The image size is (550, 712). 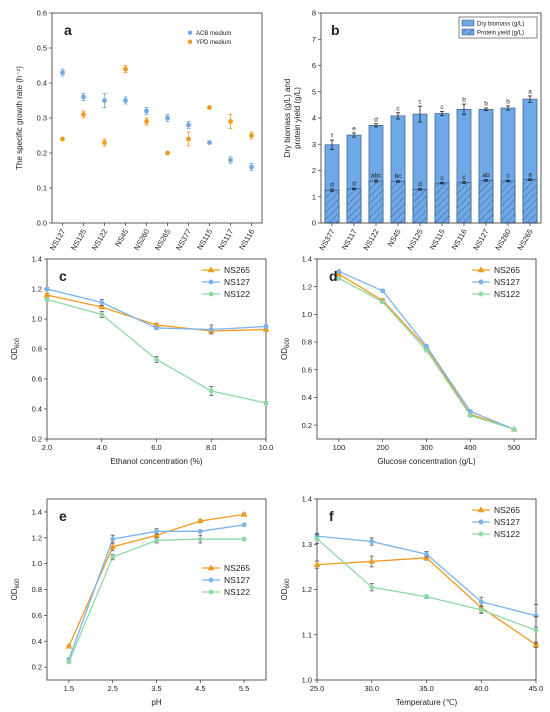 What do you see at coordinates (426, 601) in the screenshot?
I see `series-line-ns265` at bounding box center [426, 601].